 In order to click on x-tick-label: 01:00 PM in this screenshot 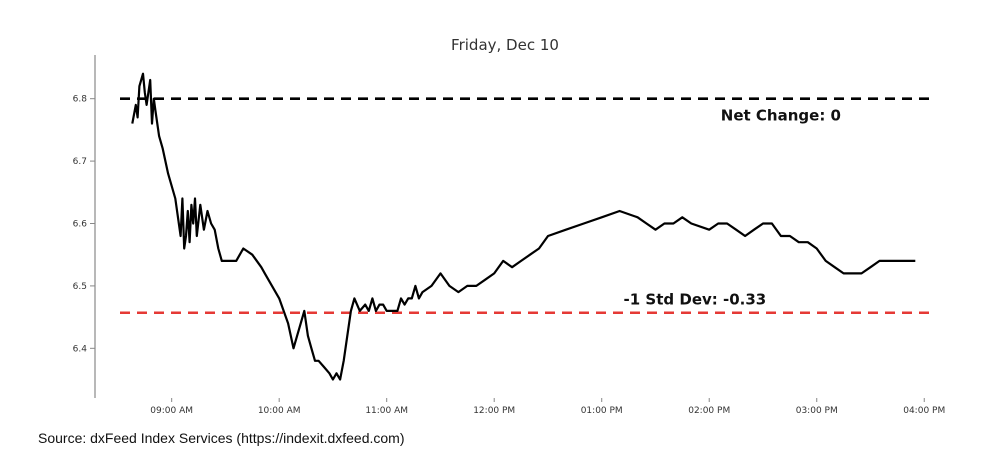, I will do `click(602, 411)`.